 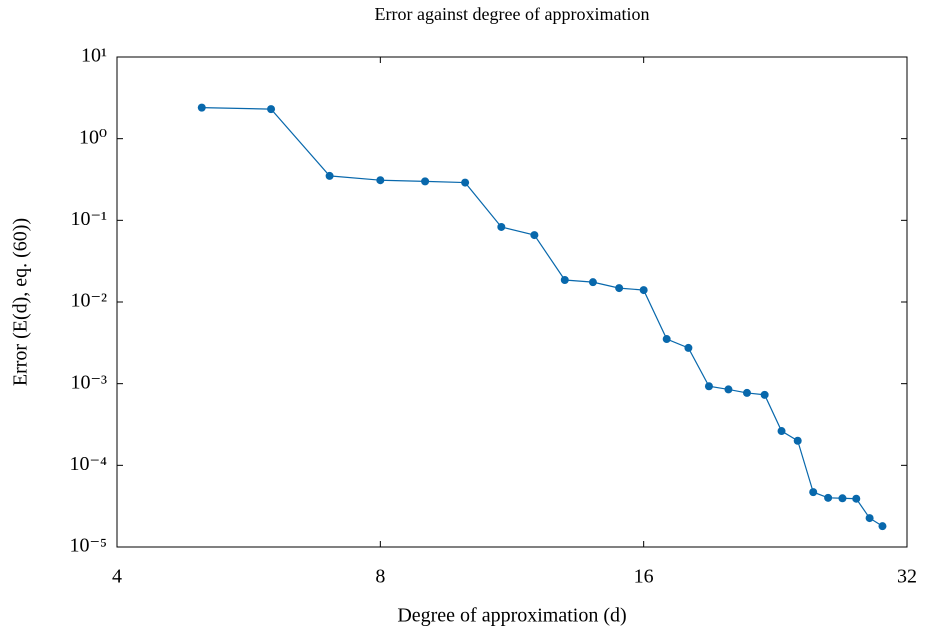 I want to click on y-tick-label: 10⁰, so click(x=93, y=137).